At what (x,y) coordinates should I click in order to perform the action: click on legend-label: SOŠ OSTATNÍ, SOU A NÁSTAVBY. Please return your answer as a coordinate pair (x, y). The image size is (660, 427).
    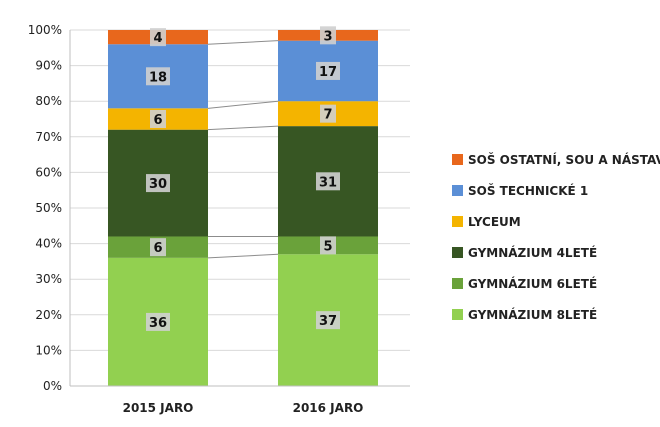
    Looking at the image, I should click on (564, 159).